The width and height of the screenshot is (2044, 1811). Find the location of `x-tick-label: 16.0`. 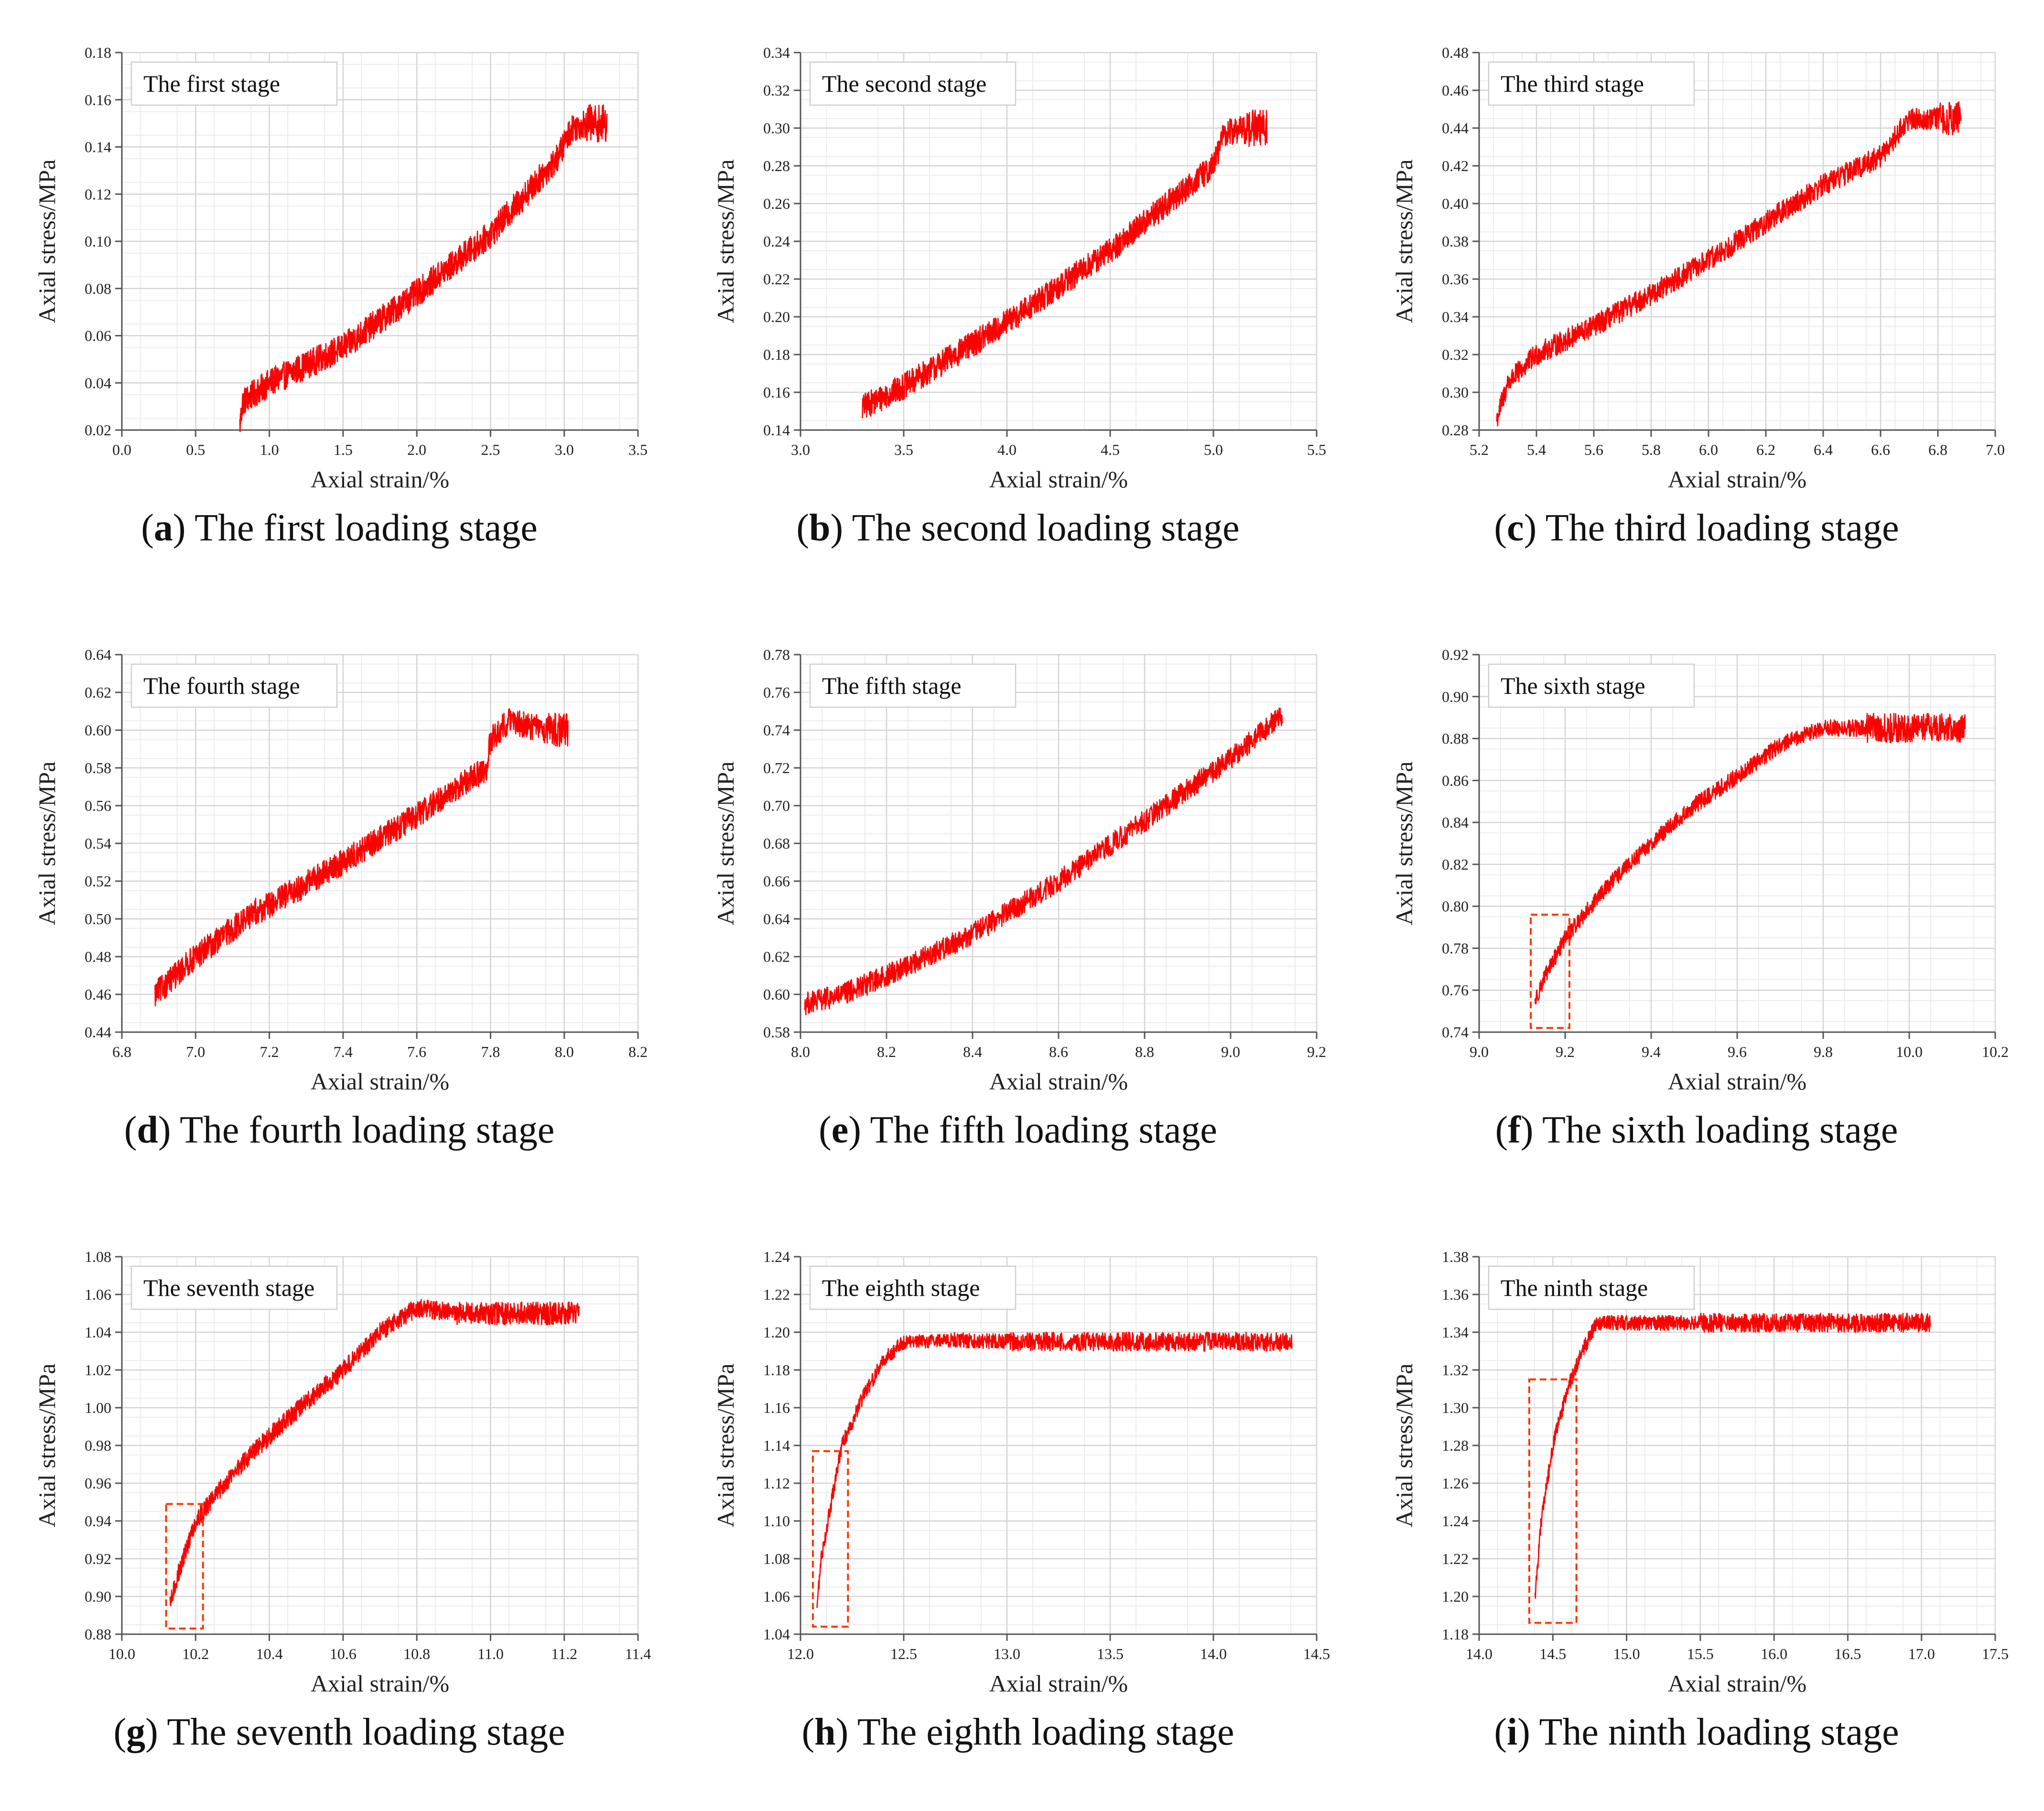

x-tick-label: 16.0 is located at coordinates (1774, 1653).